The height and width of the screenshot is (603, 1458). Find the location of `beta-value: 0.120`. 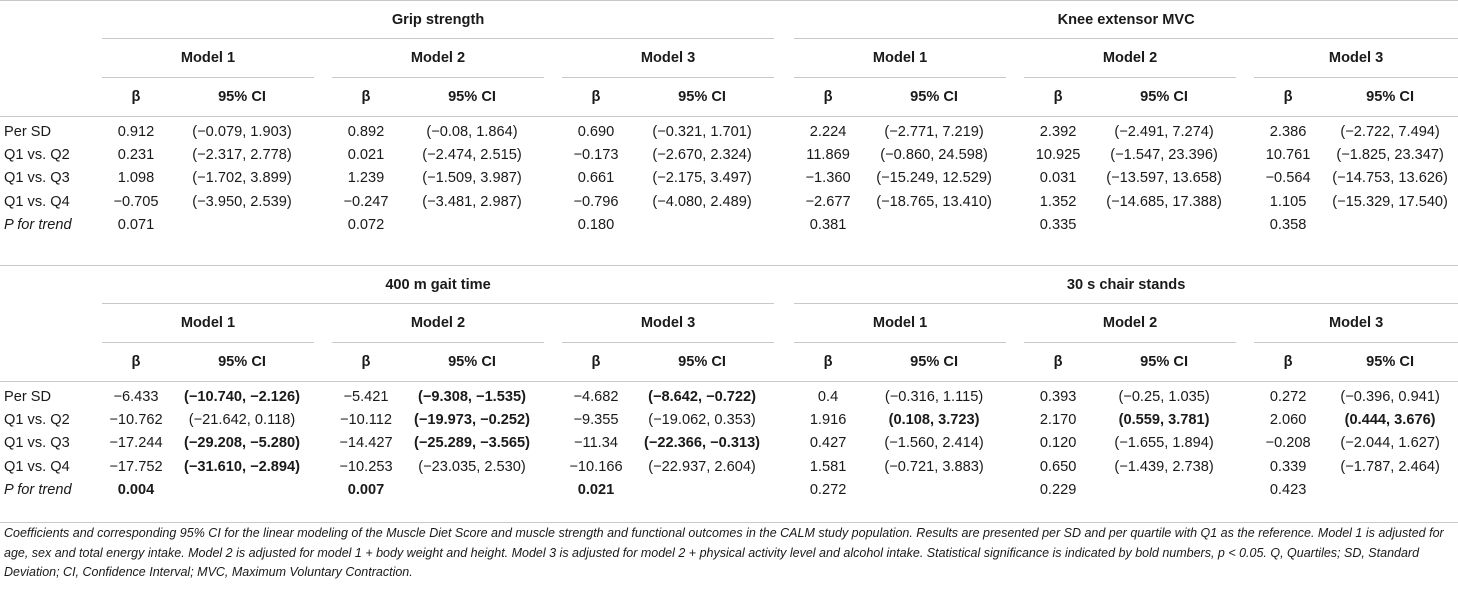

beta-value: 0.120 is located at coordinates (1058, 443).